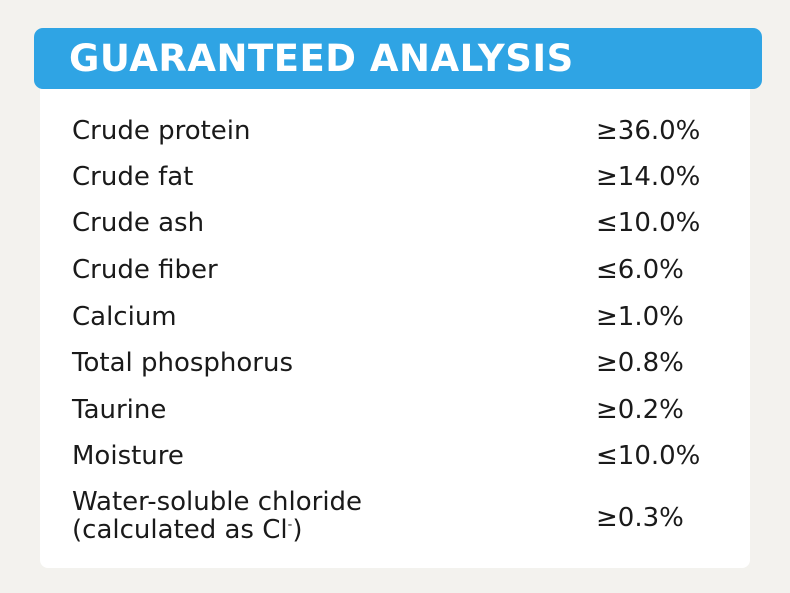 The image size is (790, 593). I want to click on nutrient-label-line2-close: ), so click(297, 530).